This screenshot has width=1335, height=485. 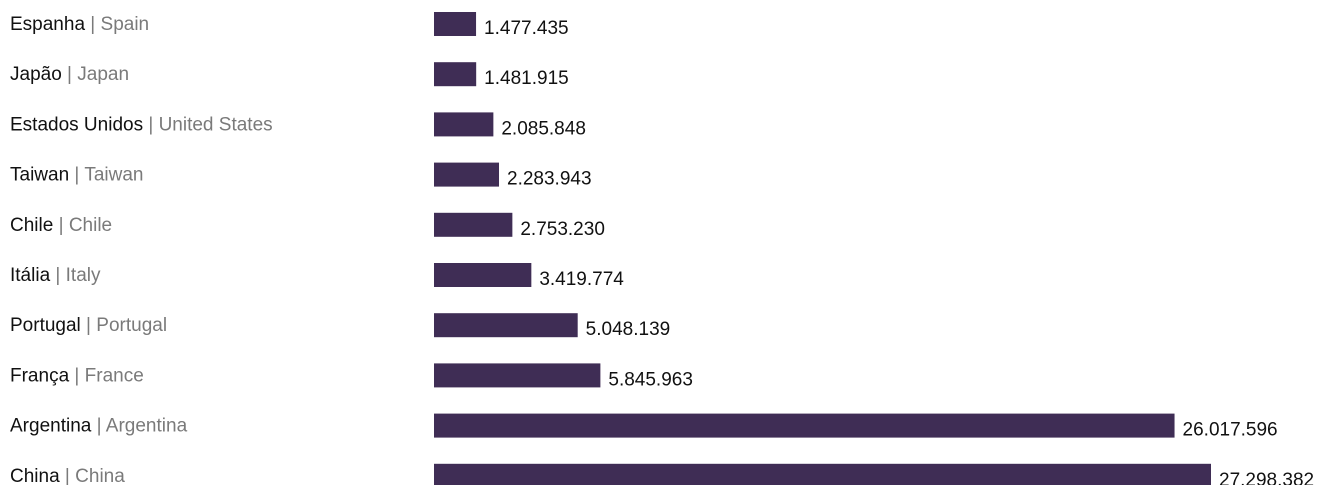 I want to click on category-label-secondary: Chile, so click(x=90, y=225).